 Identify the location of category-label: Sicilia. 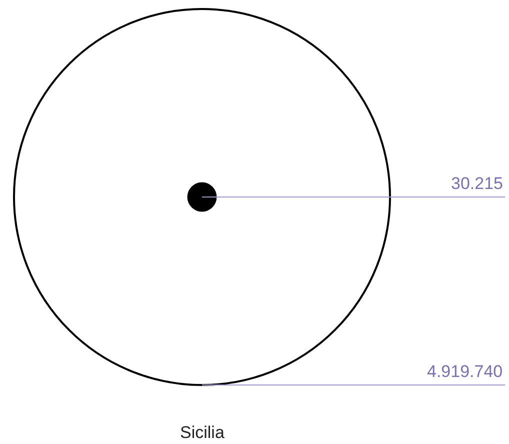
(202, 432).